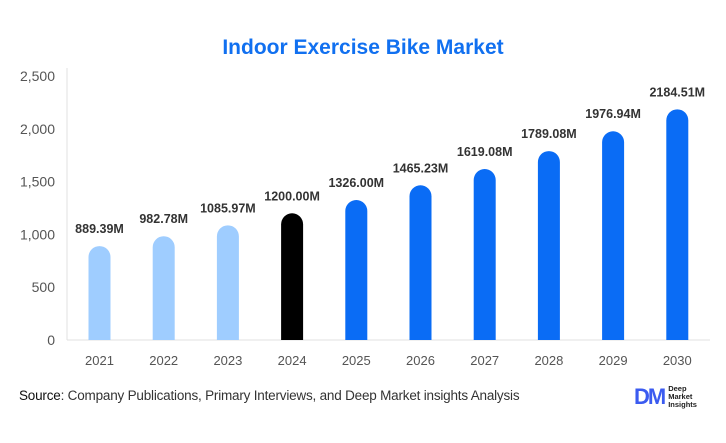 This screenshot has height=443, width=726. Describe the element at coordinates (613, 114) in the screenshot. I see `data-label-2029: 1976.94M` at that location.